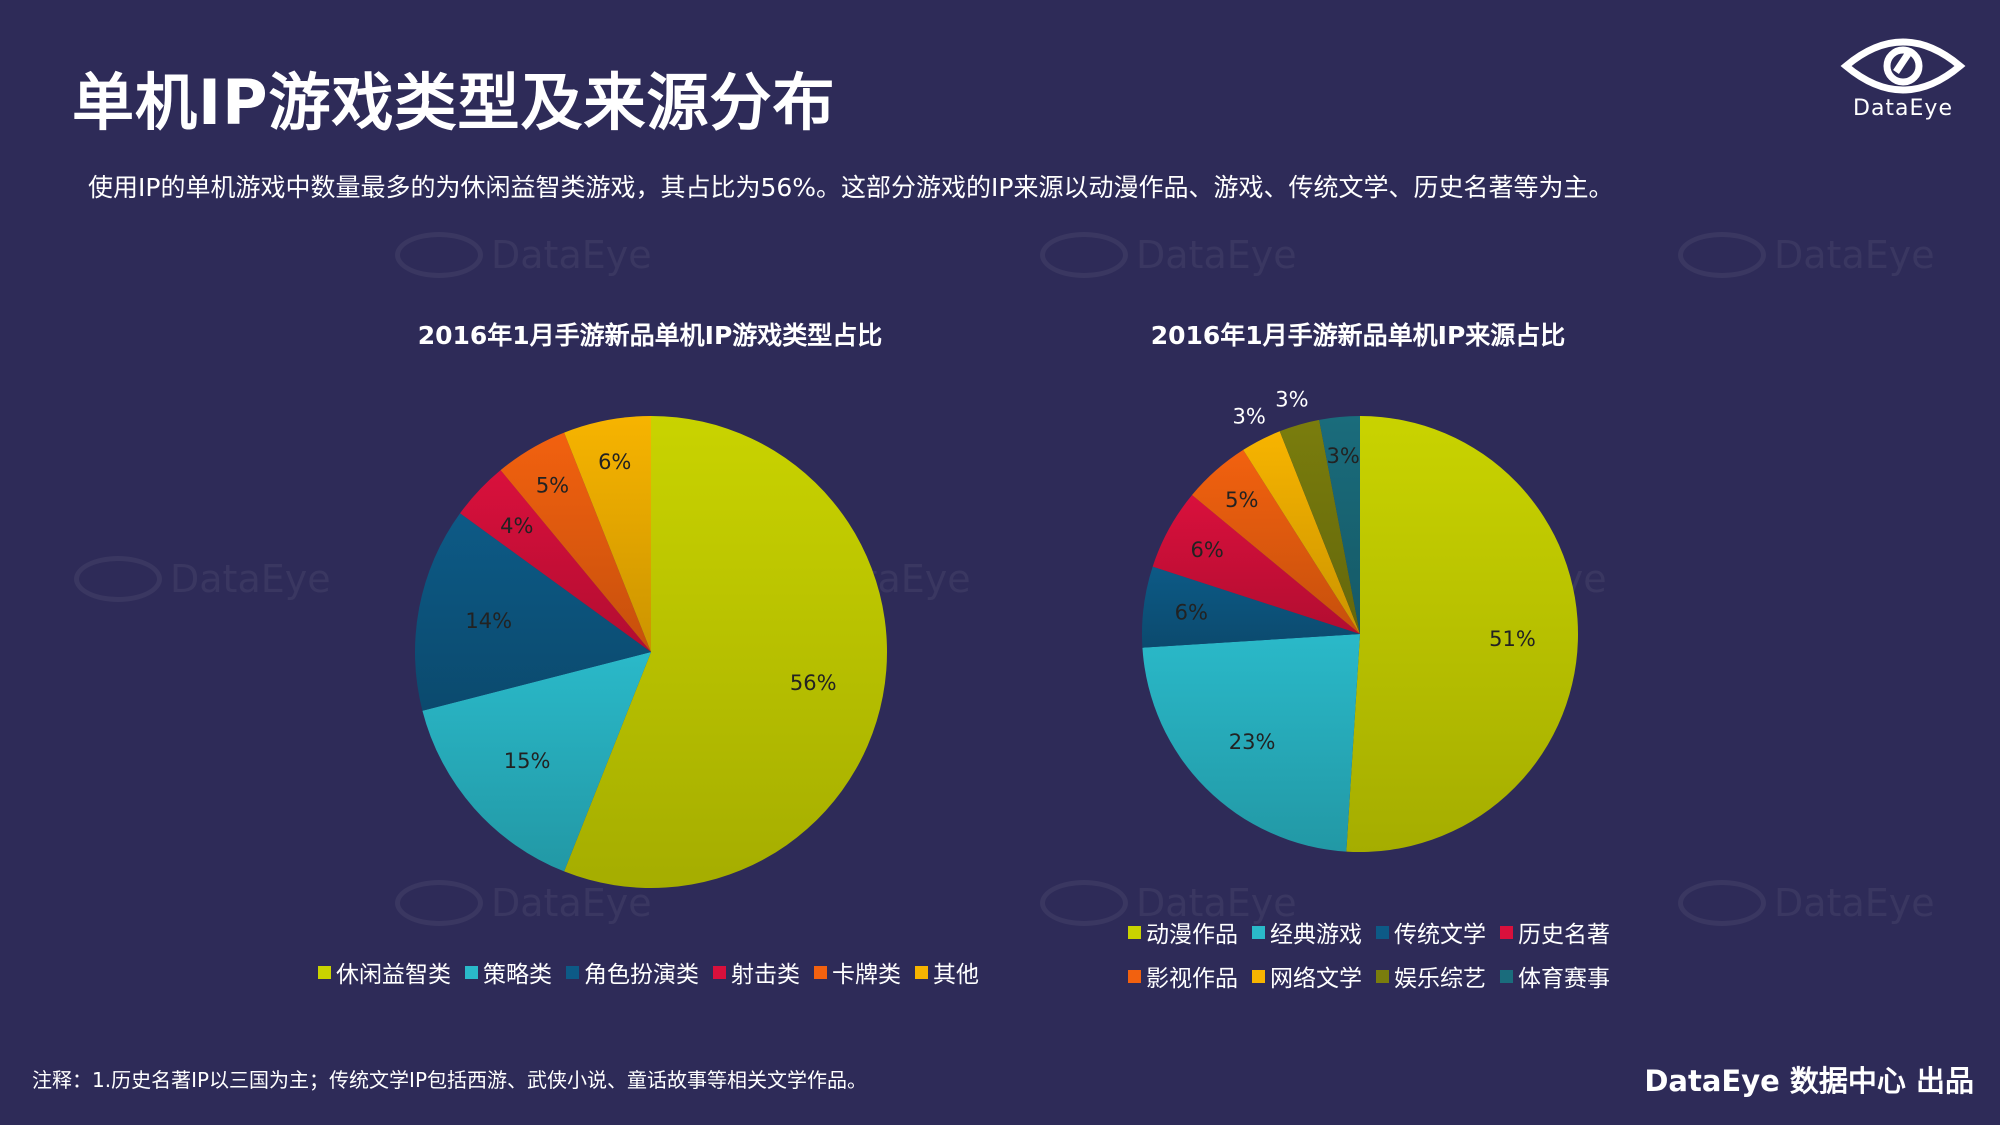 This screenshot has width=2000, height=1125. Describe the element at coordinates (1440, 935) in the screenshot. I see `legend-label: 传统文学` at that location.